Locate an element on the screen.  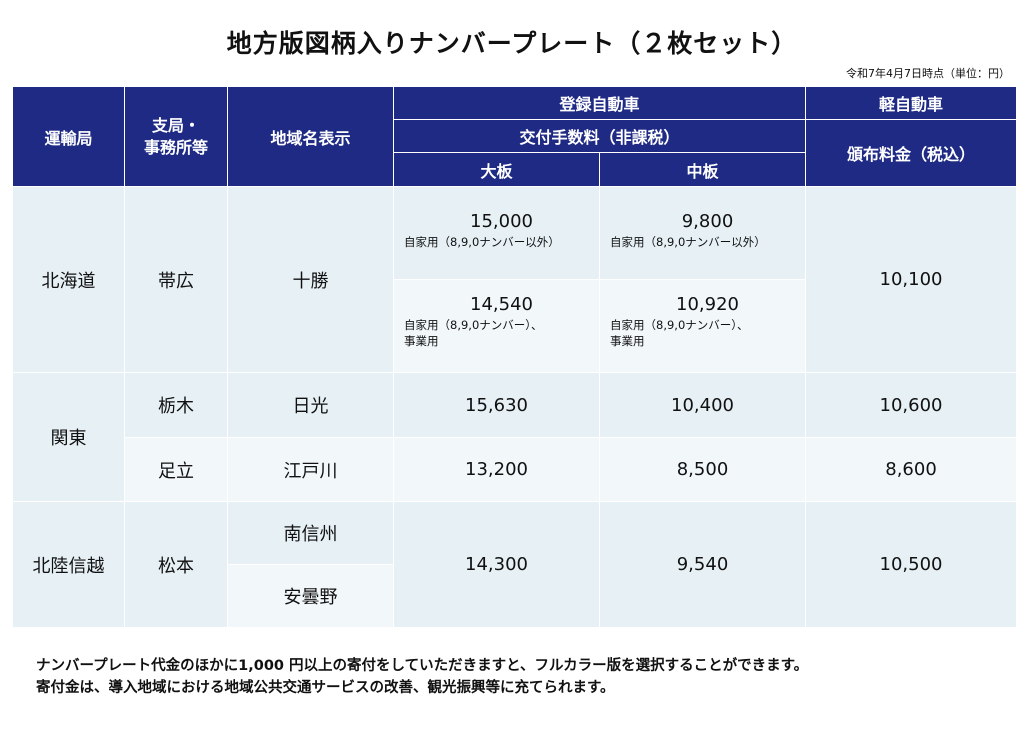
cell-bureau-kanto: 関東 is located at coordinates (68, 437).